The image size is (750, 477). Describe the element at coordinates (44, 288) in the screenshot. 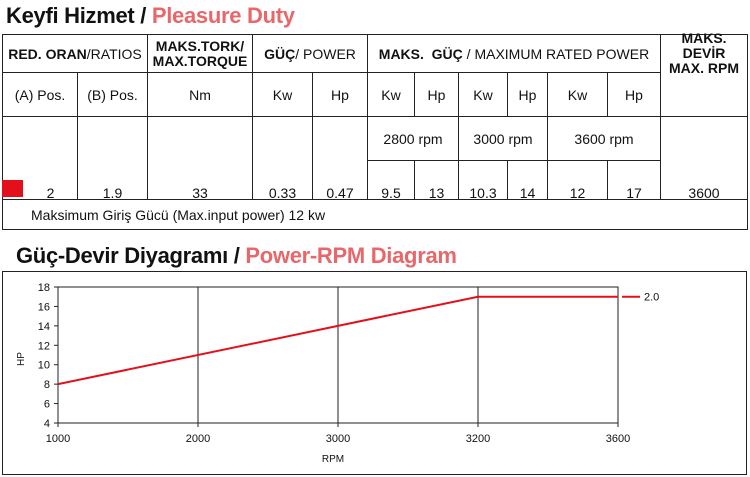

I see `y-tick-label: 18` at that location.